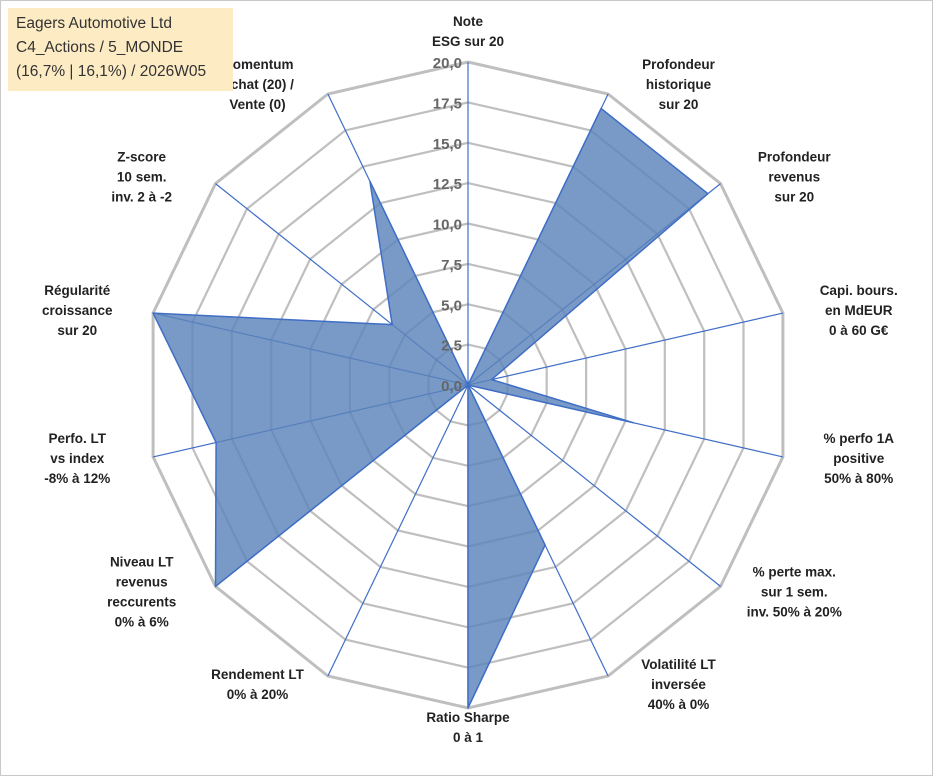  I want to click on axis-label-line: croissance, so click(77, 310).